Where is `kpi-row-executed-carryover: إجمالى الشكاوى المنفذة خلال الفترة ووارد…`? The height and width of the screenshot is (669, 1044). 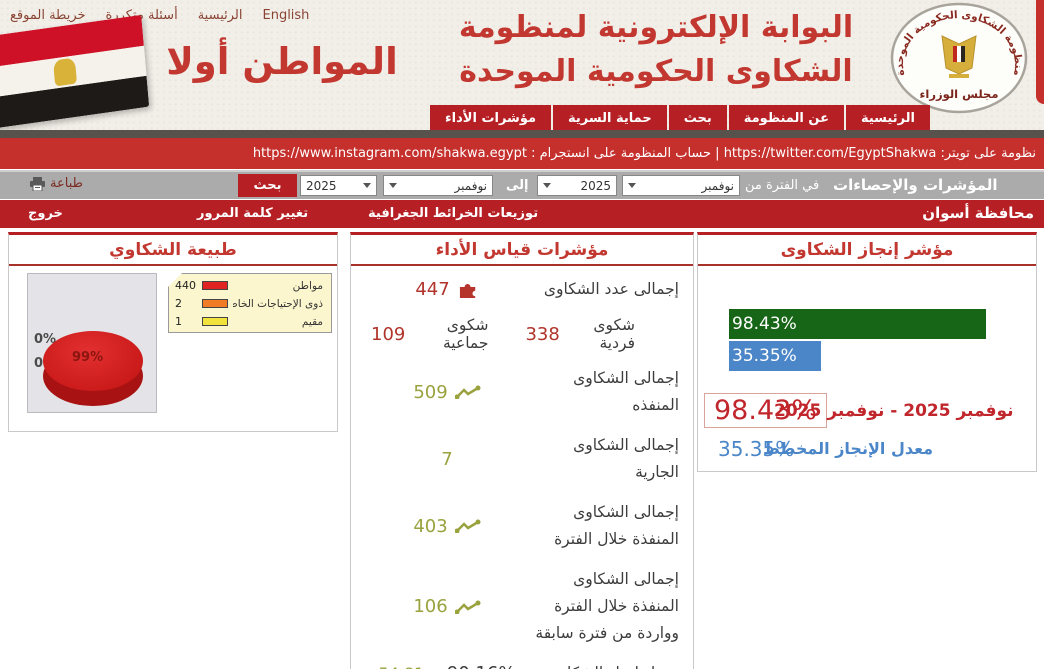 kpi-row-executed-carryover: إجمالى الشكاوى المنفذة خلال الفترة ووارد… is located at coordinates (546, 606).